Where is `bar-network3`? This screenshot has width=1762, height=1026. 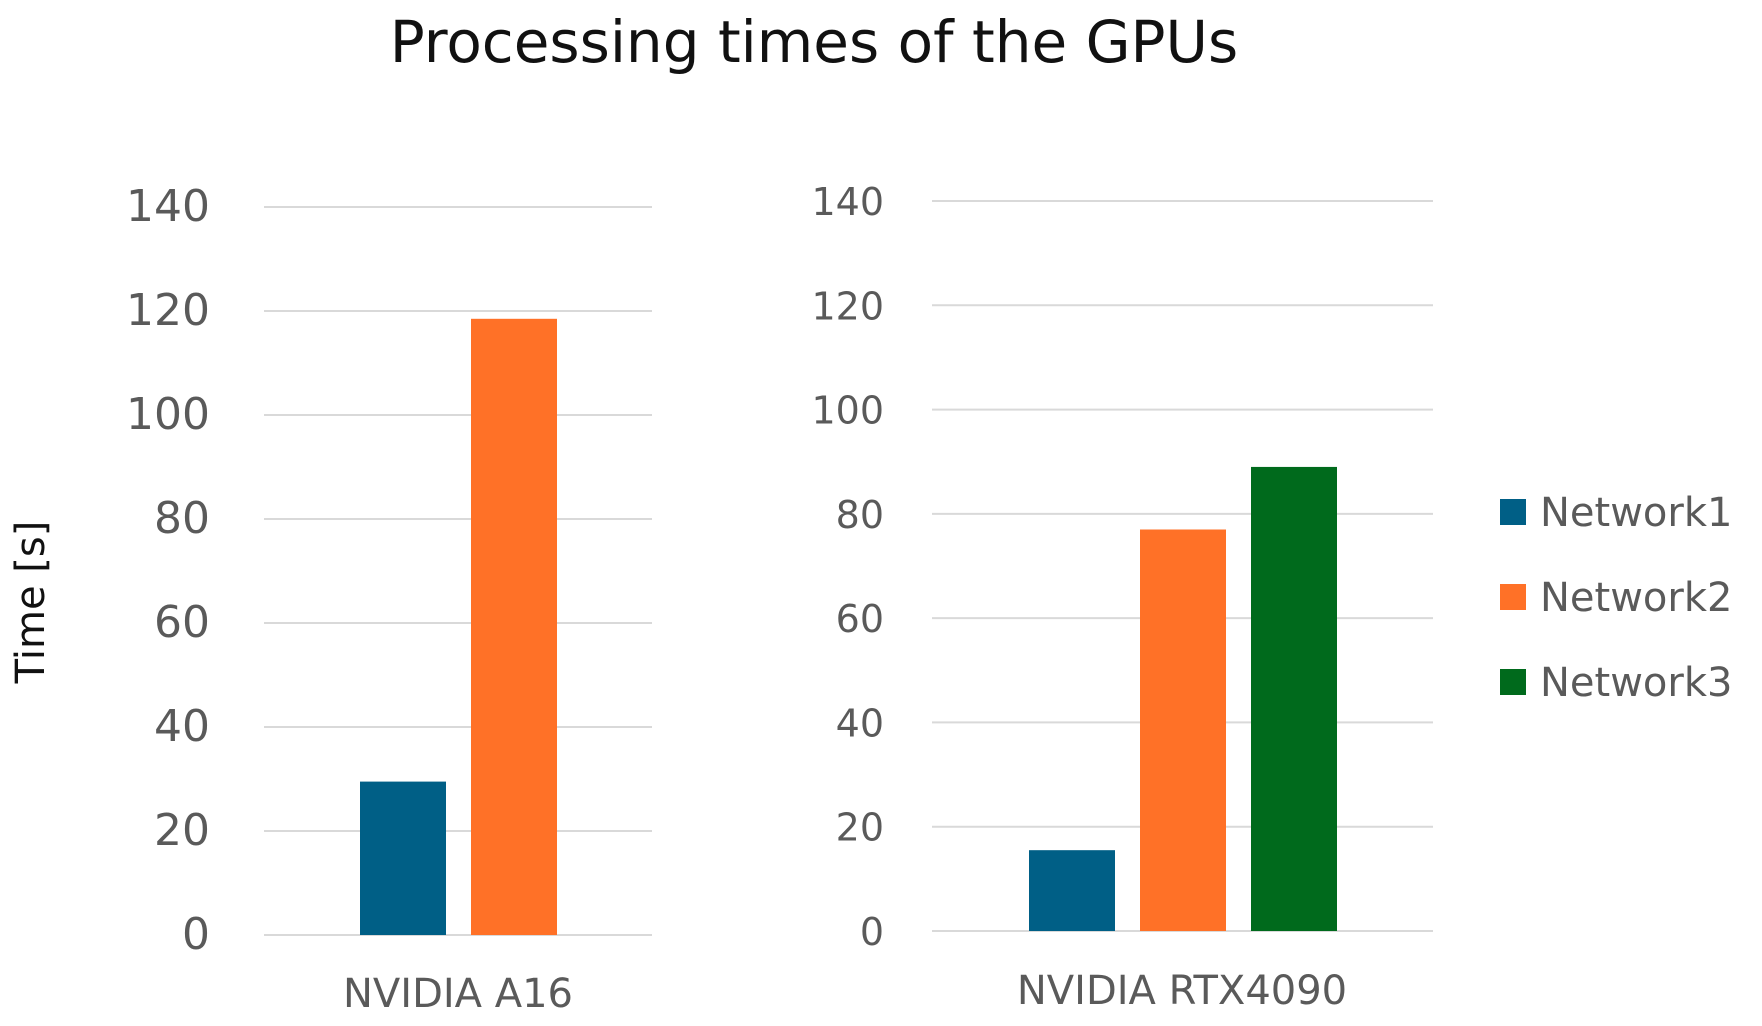 bar-network3 is located at coordinates (1294, 698).